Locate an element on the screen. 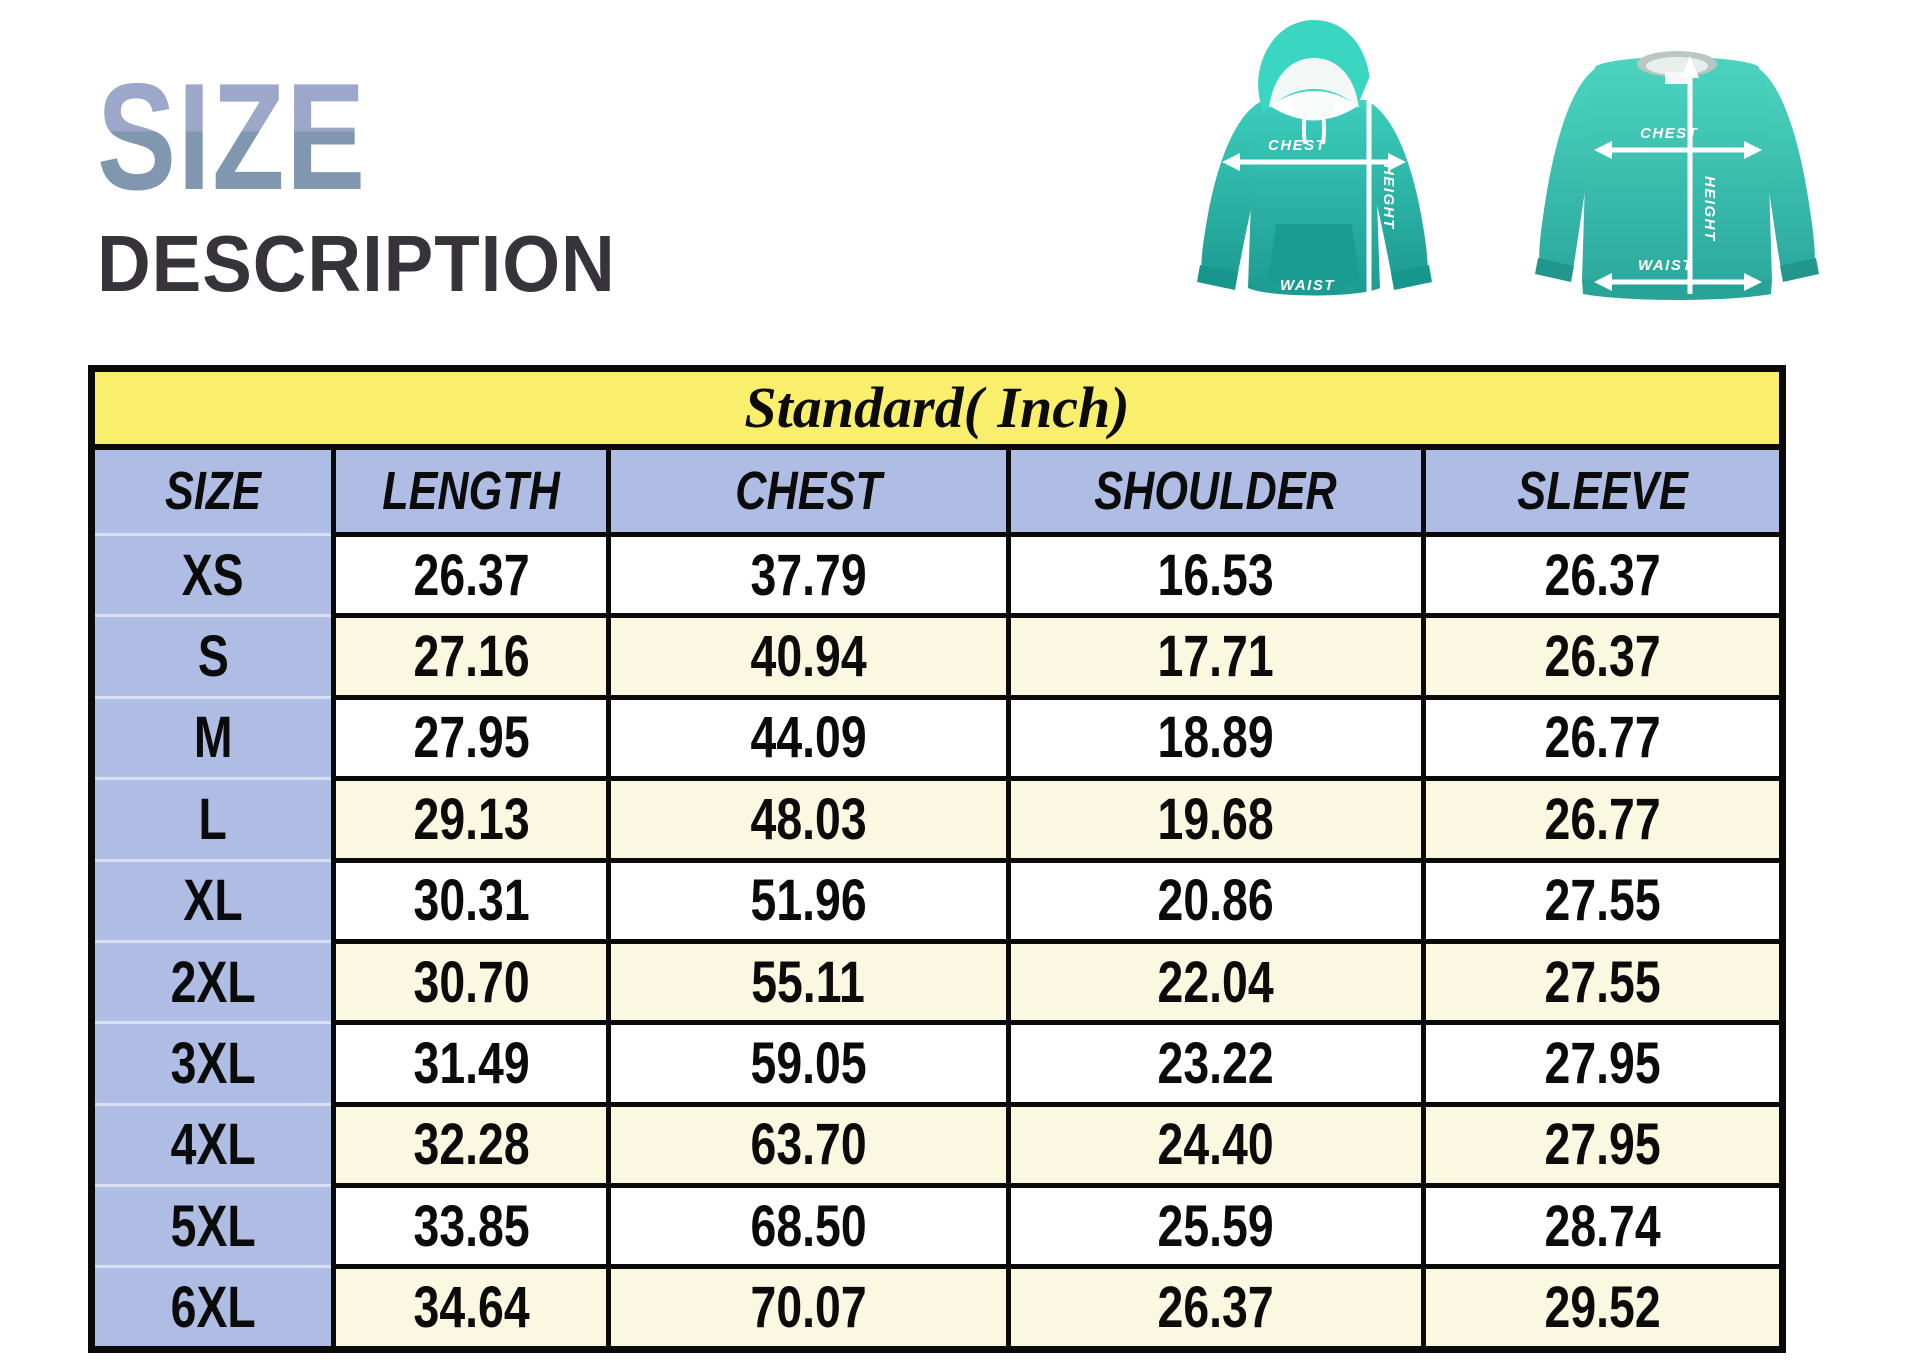 The height and width of the screenshot is (1369, 1920). length-cell: 27.16 is located at coordinates (471, 656).